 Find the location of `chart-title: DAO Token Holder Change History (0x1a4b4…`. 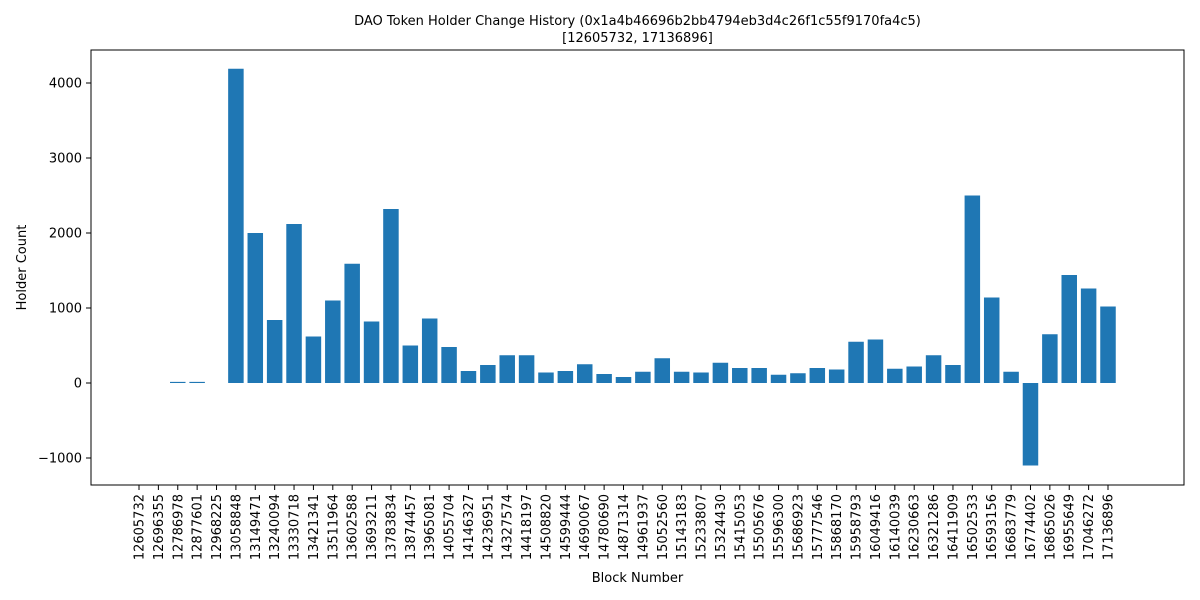

chart-title: DAO Token Holder Change History (0x1a4b4… is located at coordinates (637, 21).